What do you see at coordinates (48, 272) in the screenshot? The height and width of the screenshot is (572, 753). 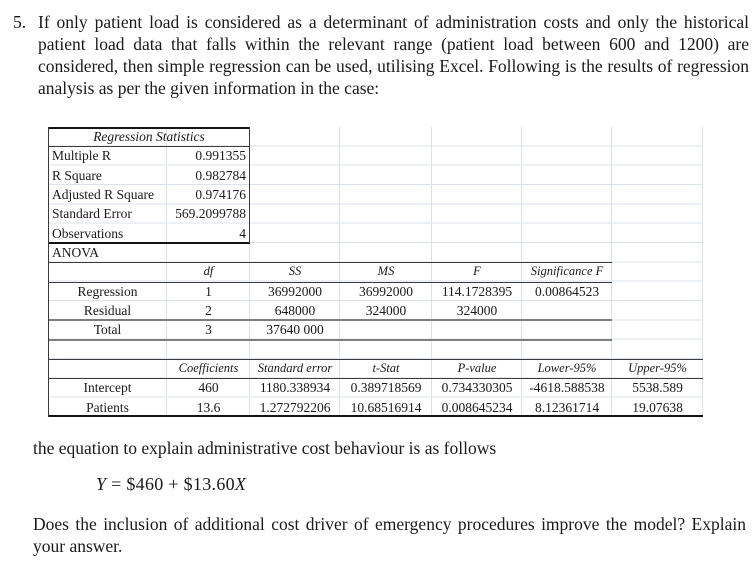 I see `table-left-border` at bounding box center [48, 272].